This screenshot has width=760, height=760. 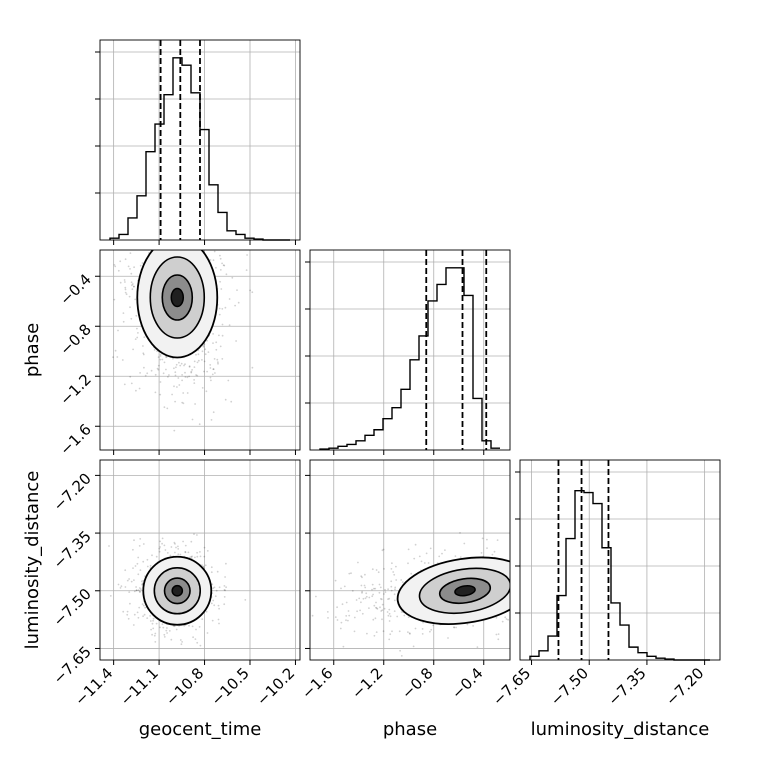 What do you see at coordinates (511, 686) in the screenshot?
I see `x-tick-label-luminosity_distance: −7.65` at bounding box center [511, 686].